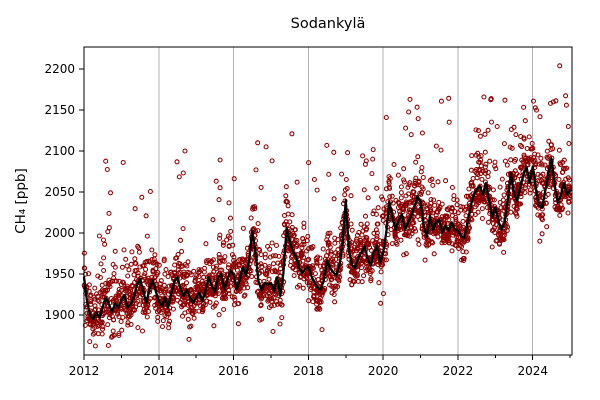 The image size is (600, 400). Describe the element at coordinates (84, 371) in the screenshot. I see `x-tick-label: 2012` at that location.